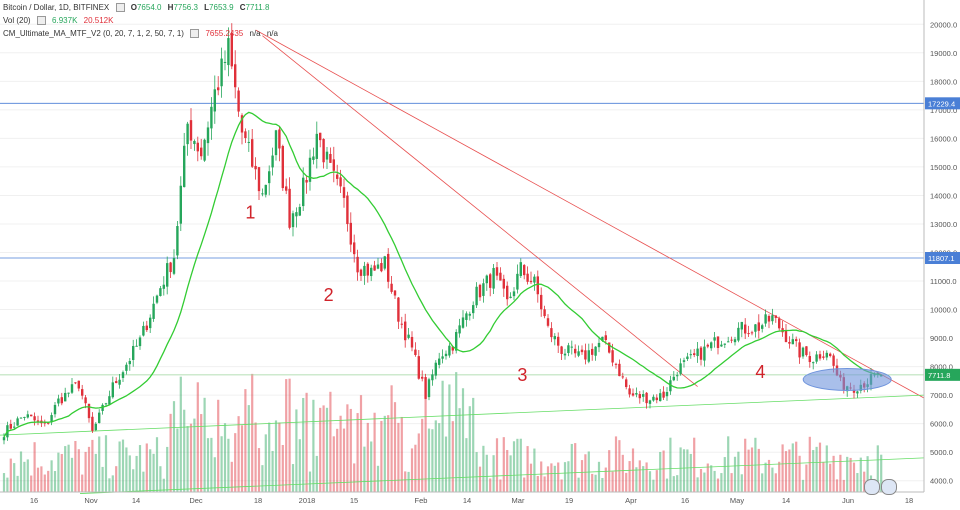 This screenshot has width=960, height=510. What do you see at coordinates (872, 487) in the screenshot?
I see `us-flag-icon` at bounding box center [872, 487].